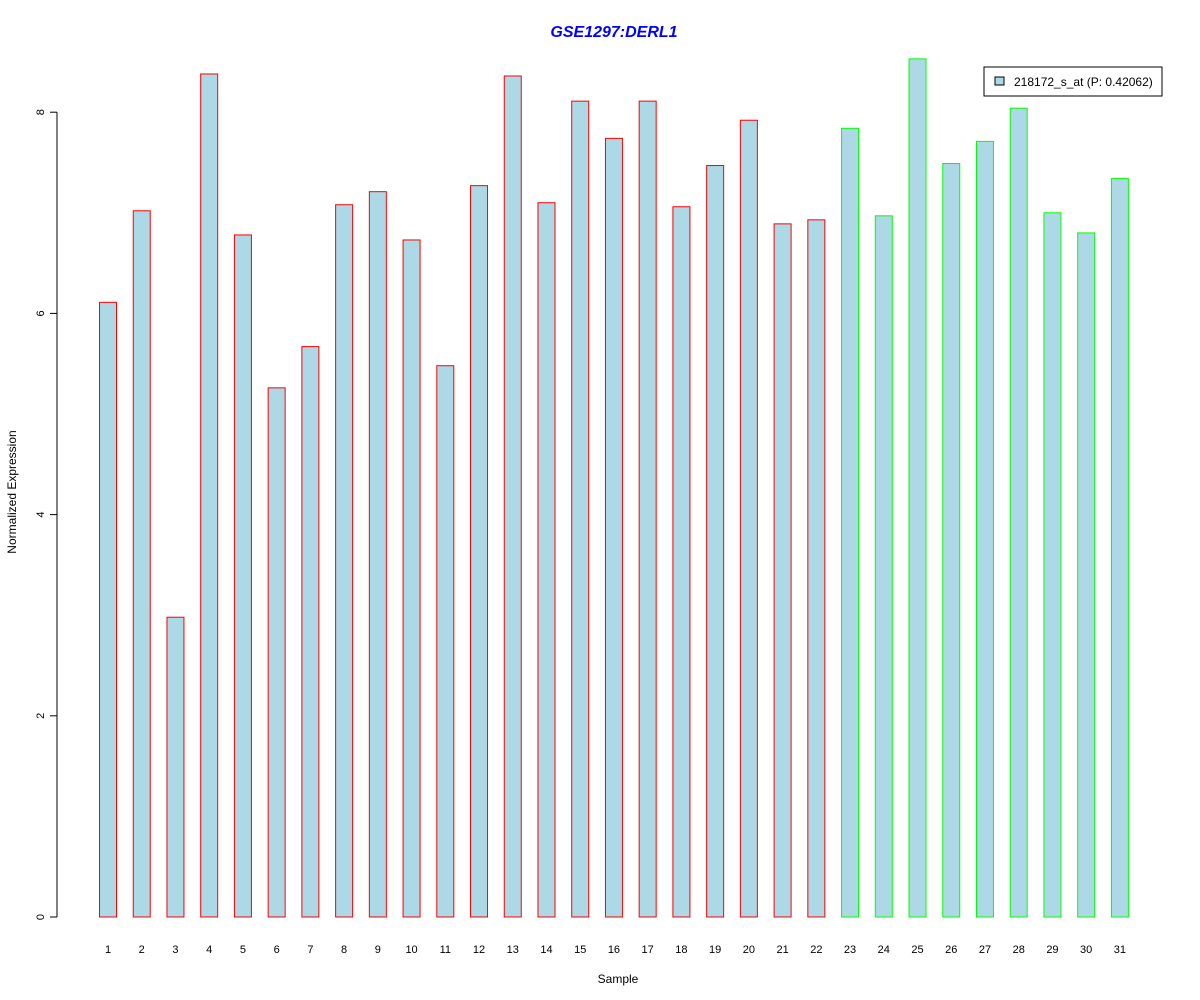  Describe the element at coordinates (613, 32) in the screenshot. I see `chart-title: GSE1297:DERL1` at that location.